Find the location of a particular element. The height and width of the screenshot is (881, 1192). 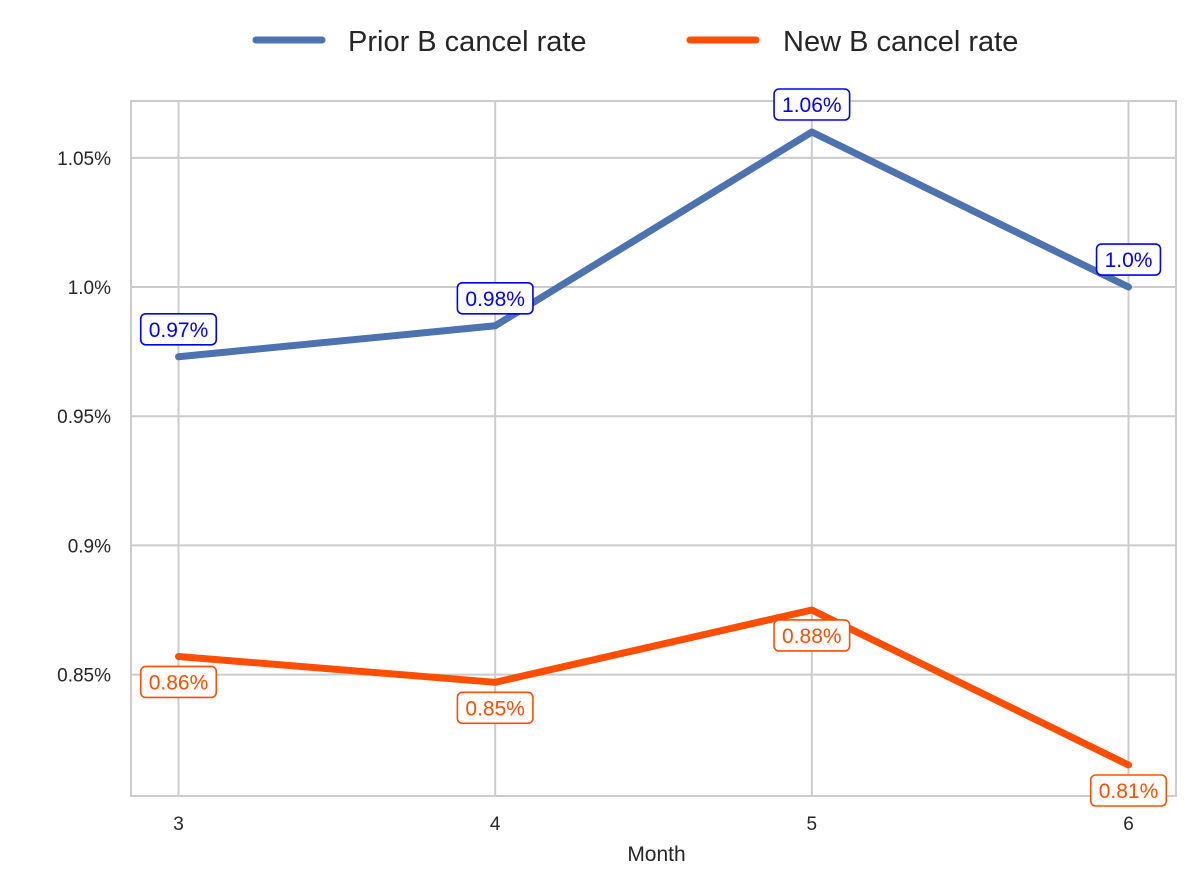

x-tick-label: 6 is located at coordinates (1128, 824).